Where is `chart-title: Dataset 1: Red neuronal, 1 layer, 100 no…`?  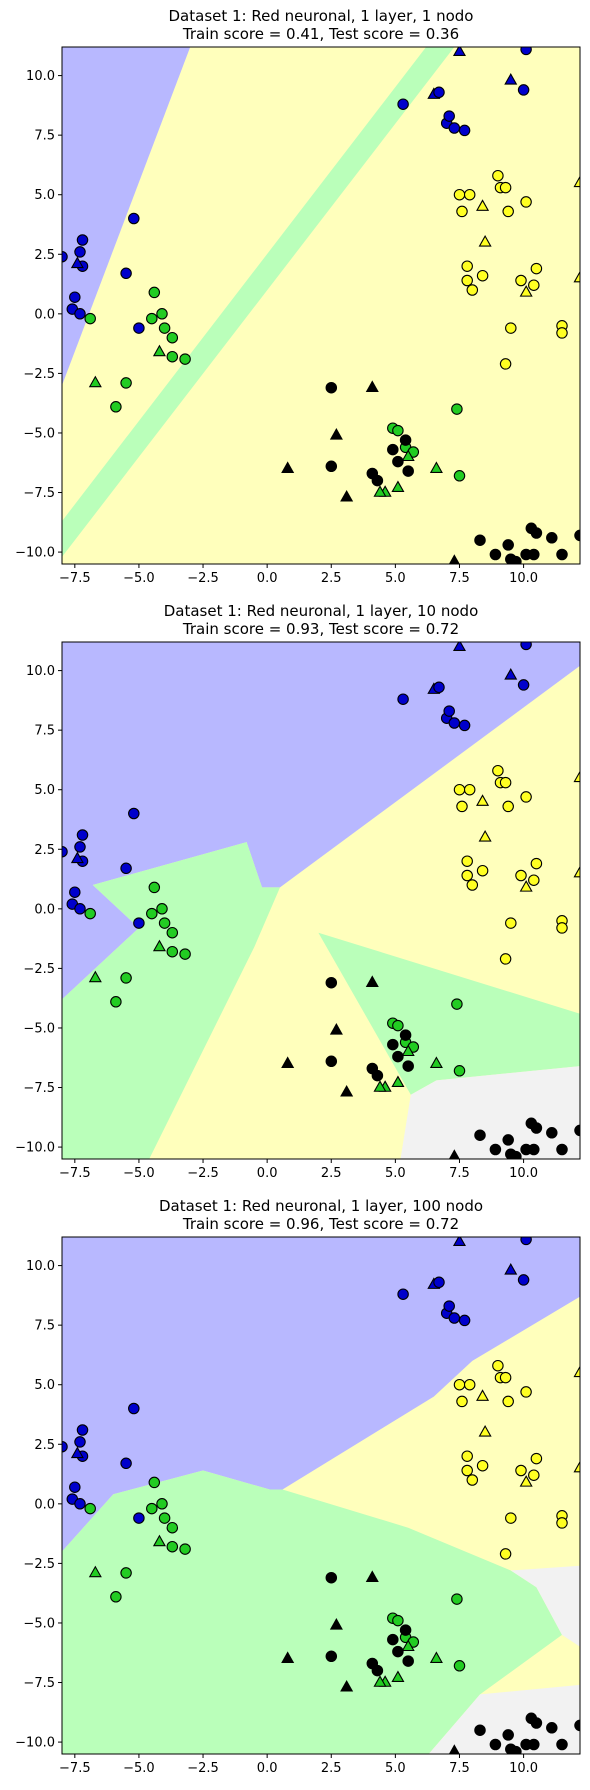 chart-title: Dataset 1: Red neuronal, 1 layer, 100 no… is located at coordinates (321, 1206).